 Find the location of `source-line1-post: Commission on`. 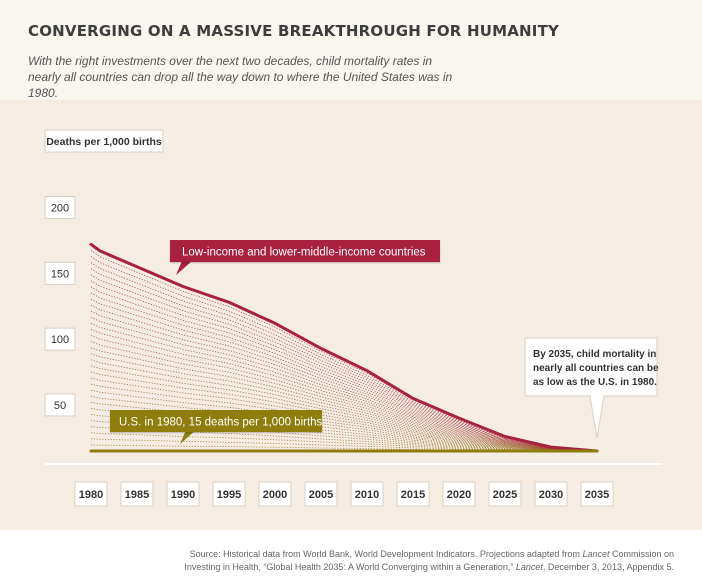

source-line1-post: Commission on is located at coordinates (641, 554).